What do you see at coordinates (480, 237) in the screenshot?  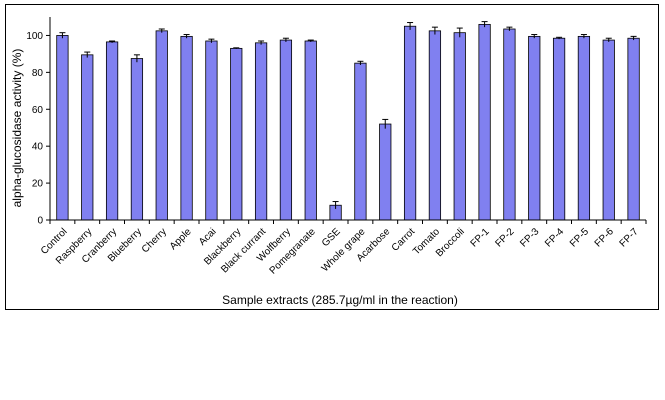 I see `x-tick-label: FP-1` at bounding box center [480, 237].